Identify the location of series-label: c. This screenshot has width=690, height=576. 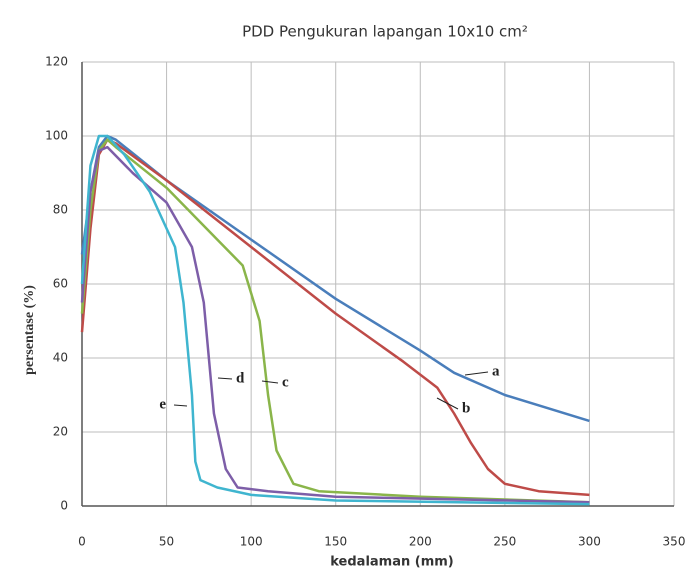
(285, 382).